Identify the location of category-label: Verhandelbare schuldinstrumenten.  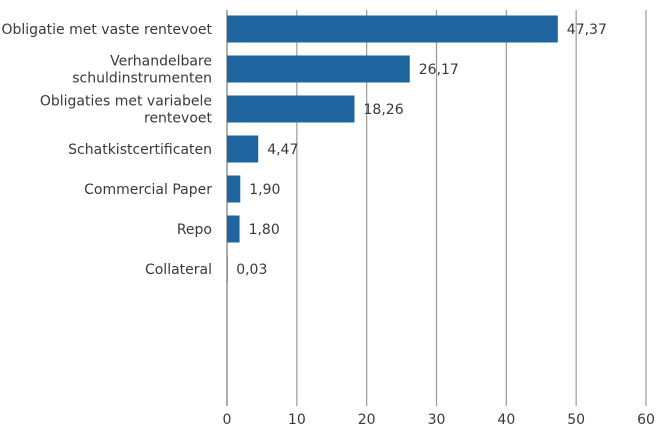
(142, 70).